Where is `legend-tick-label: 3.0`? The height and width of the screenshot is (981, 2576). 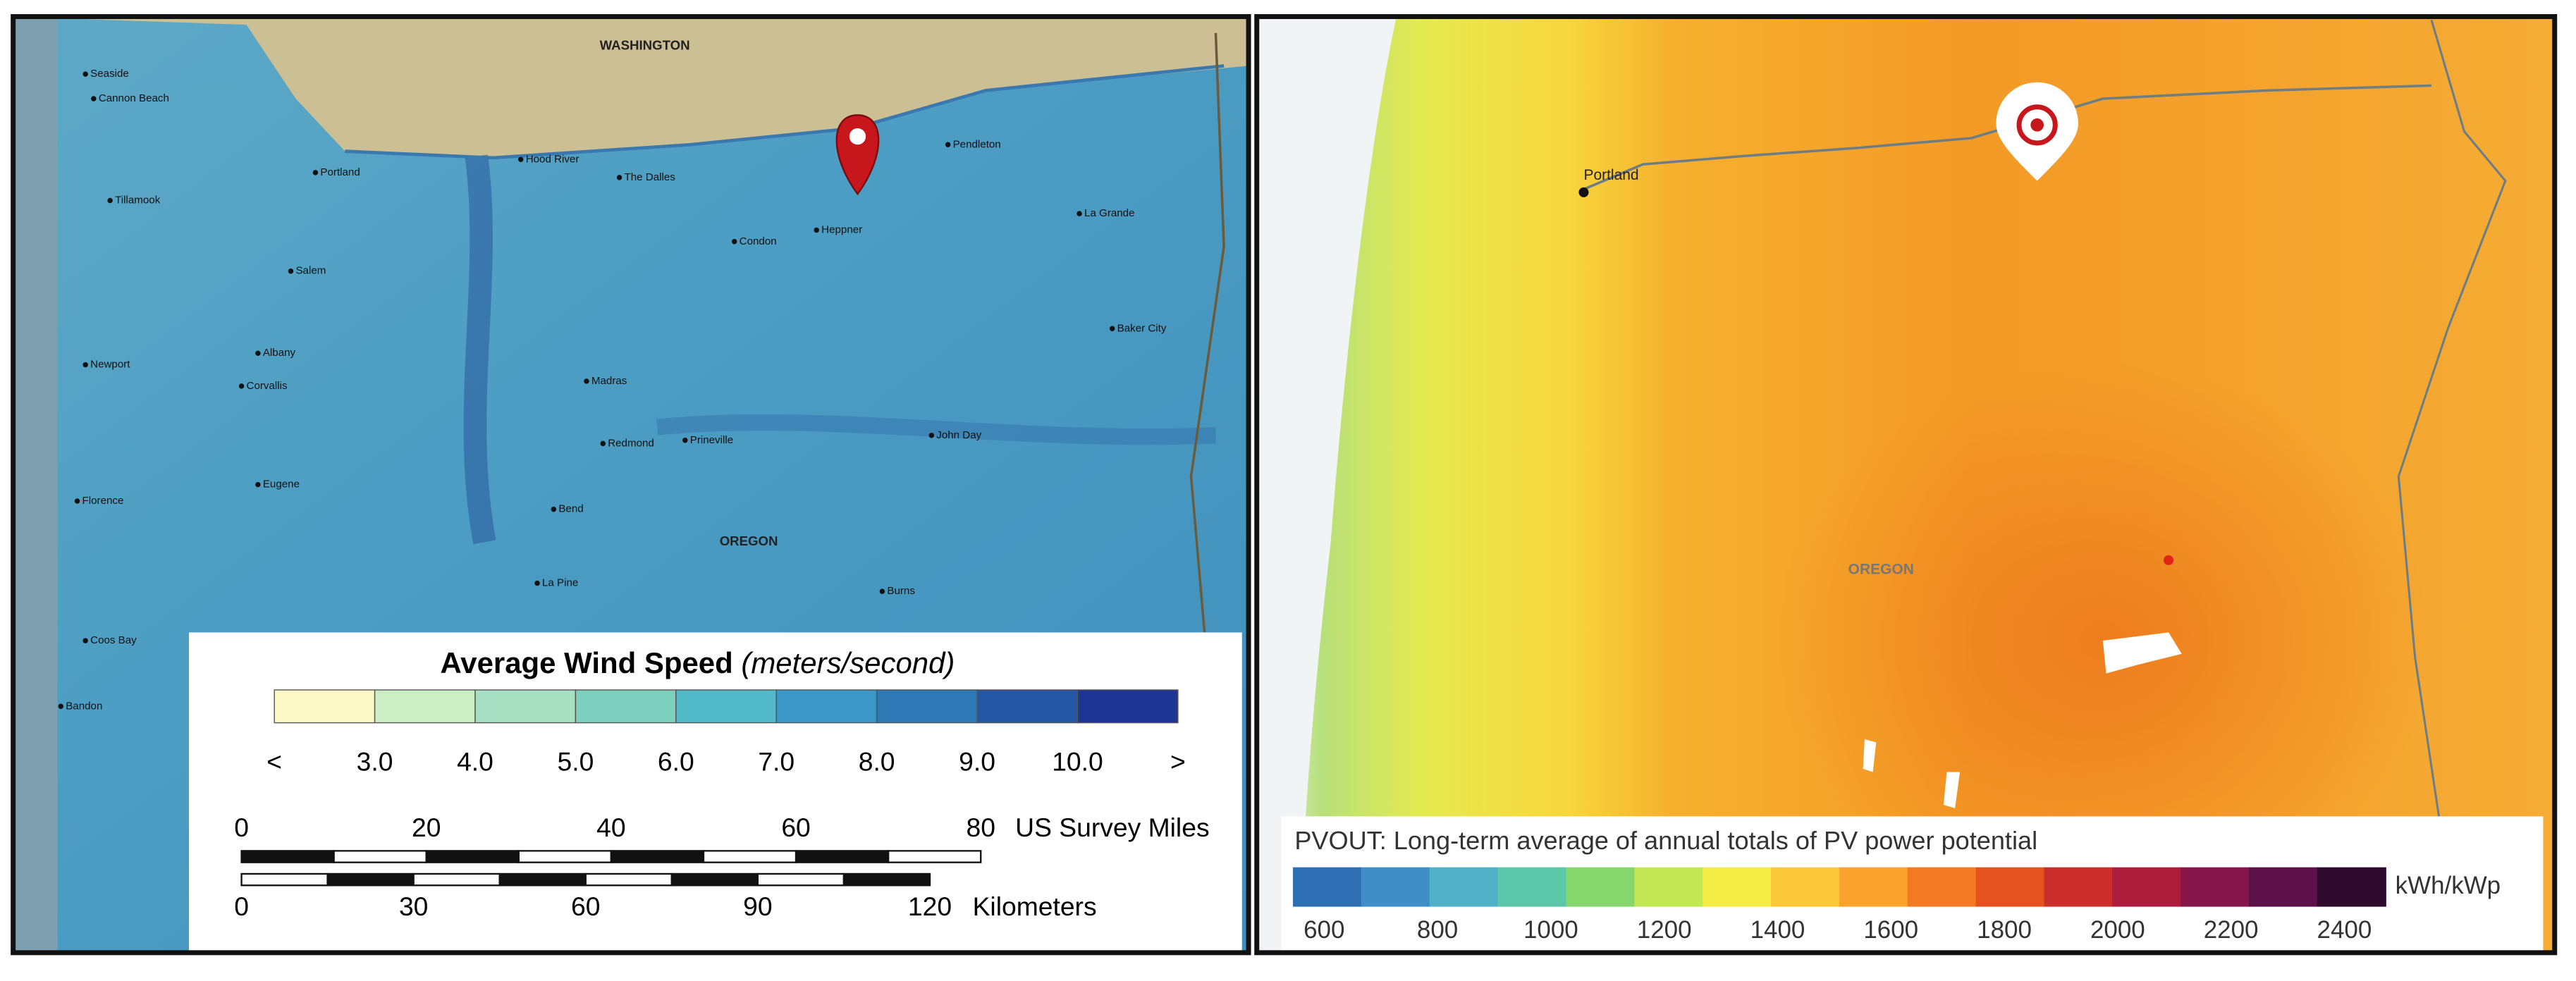
legend-tick-label: 3.0 is located at coordinates (375, 762).